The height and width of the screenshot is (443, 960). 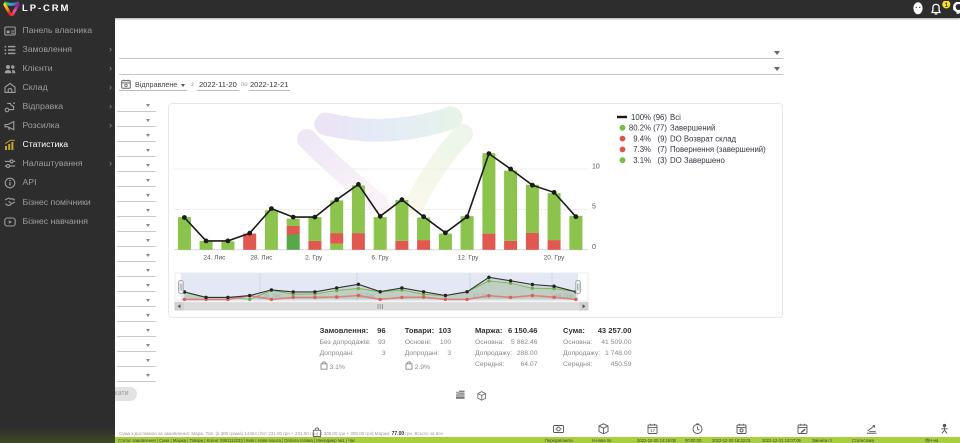 What do you see at coordinates (641, 117) in the screenshot?
I see `svg-text: 100%` at bounding box center [641, 117].